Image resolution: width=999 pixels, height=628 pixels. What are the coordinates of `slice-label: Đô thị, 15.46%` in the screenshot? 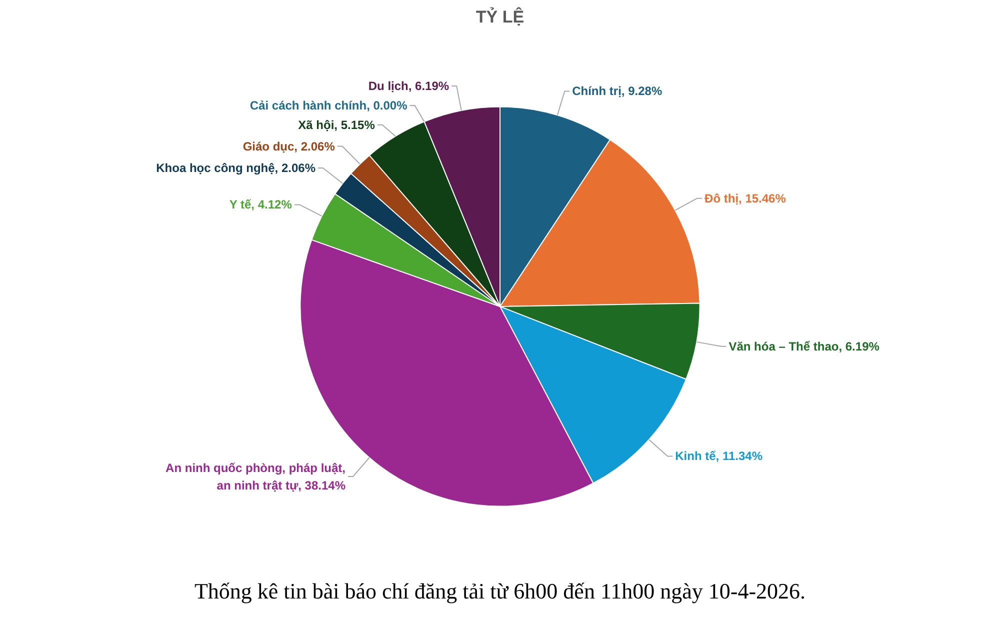 It's located at (745, 198).